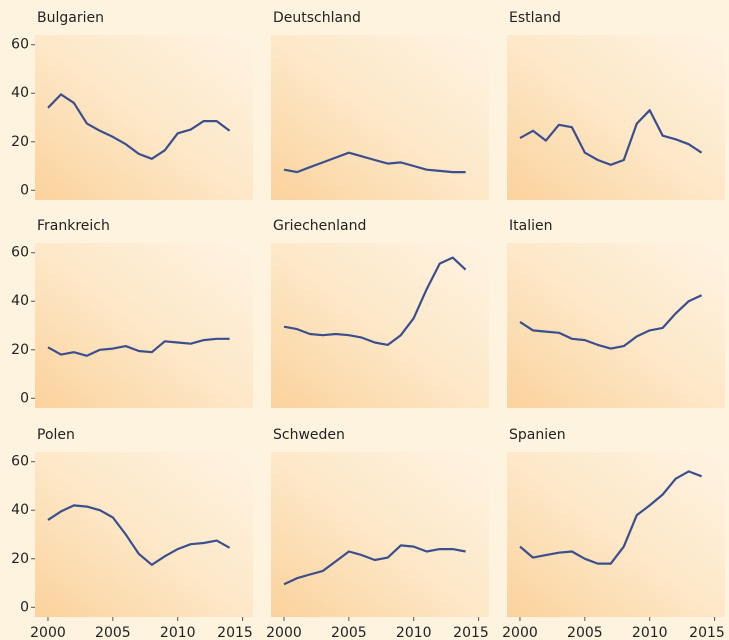 The height and width of the screenshot is (640, 729). What do you see at coordinates (530, 226) in the screenshot?
I see `panel-title: Italien` at bounding box center [530, 226].